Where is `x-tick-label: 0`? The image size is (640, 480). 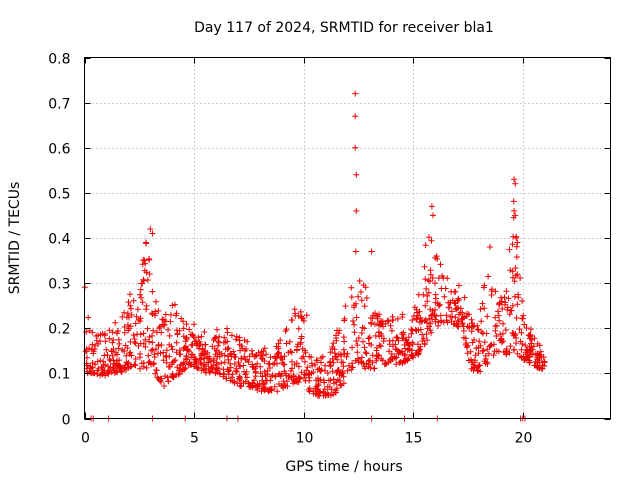 x-tick-label: 0 is located at coordinates (85, 439).